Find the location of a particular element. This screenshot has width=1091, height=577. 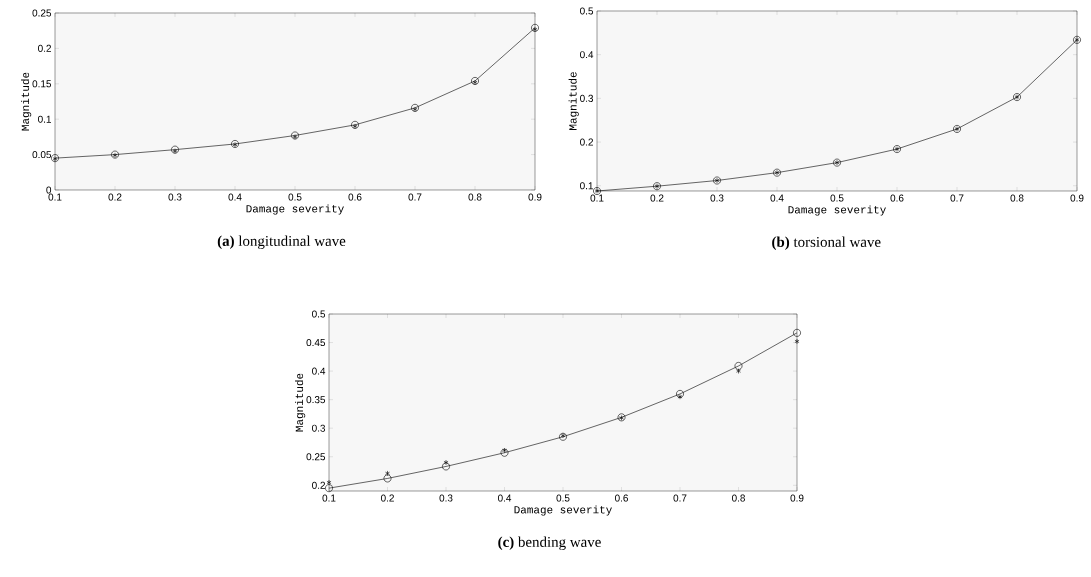

y-tick-label: 0.15 is located at coordinates (42, 84).